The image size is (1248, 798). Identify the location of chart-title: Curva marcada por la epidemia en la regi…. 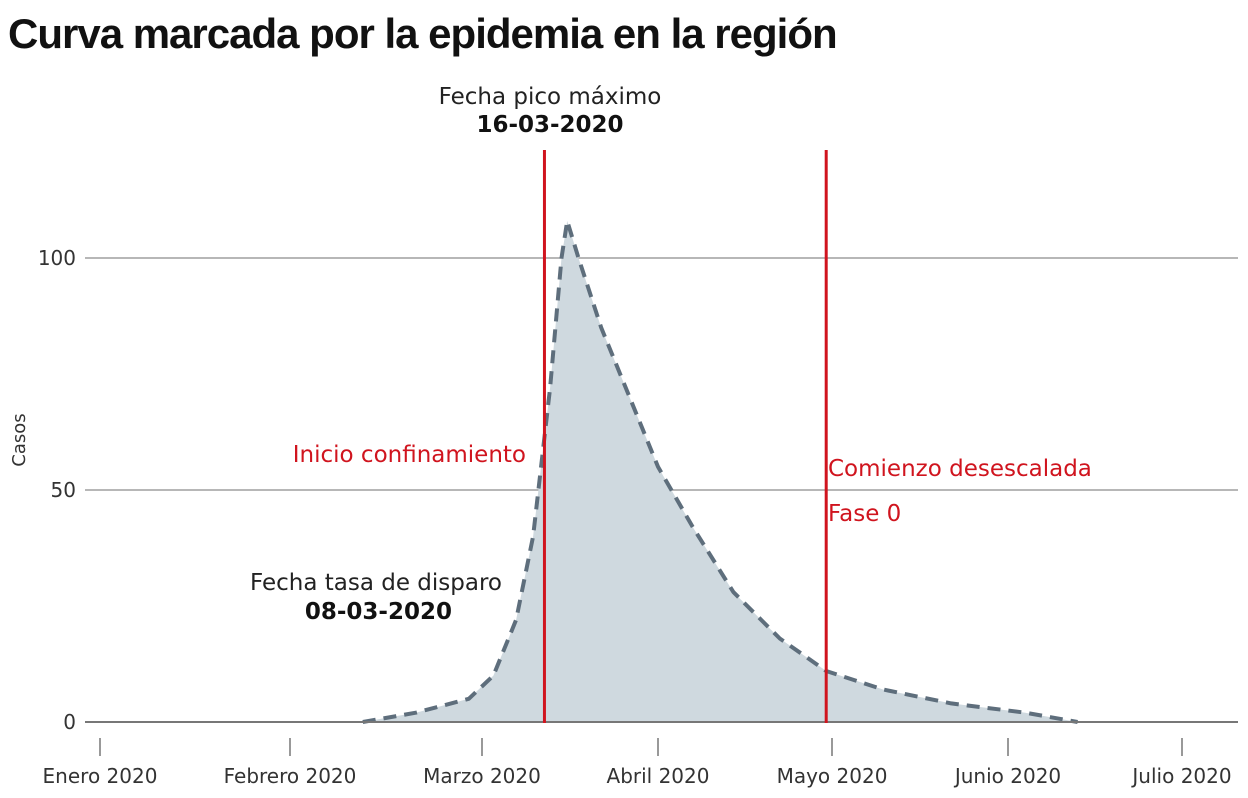
(423, 33).